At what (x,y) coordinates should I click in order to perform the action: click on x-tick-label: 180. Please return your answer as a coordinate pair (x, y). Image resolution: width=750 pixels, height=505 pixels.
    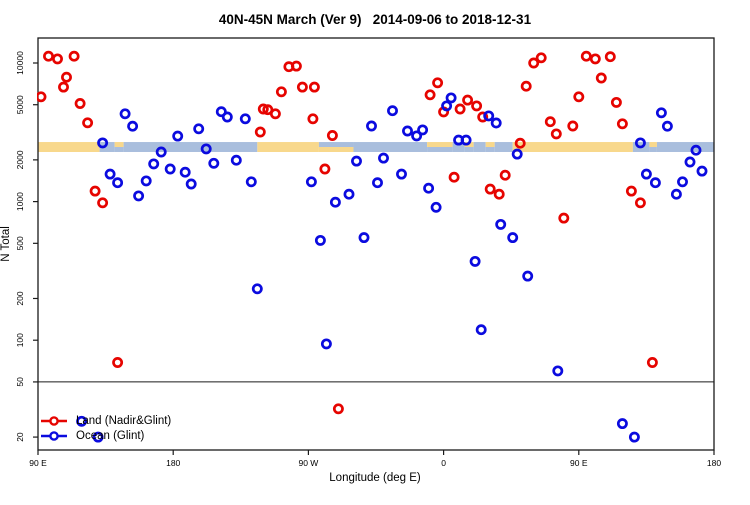
    Looking at the image, I should click on (714, 463).